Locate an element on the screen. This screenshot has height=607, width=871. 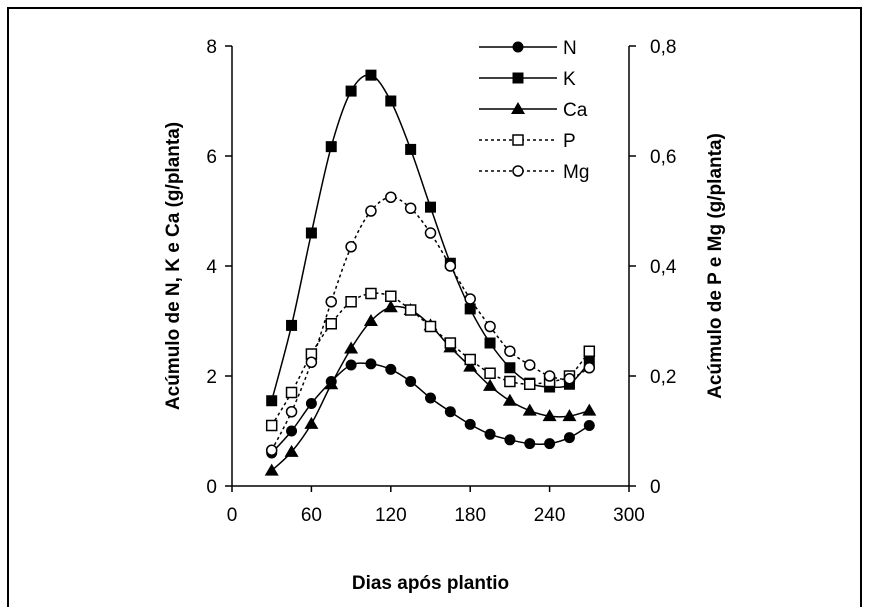
right-y-tick-label: 0,2 is located at coordinates (663, 377).